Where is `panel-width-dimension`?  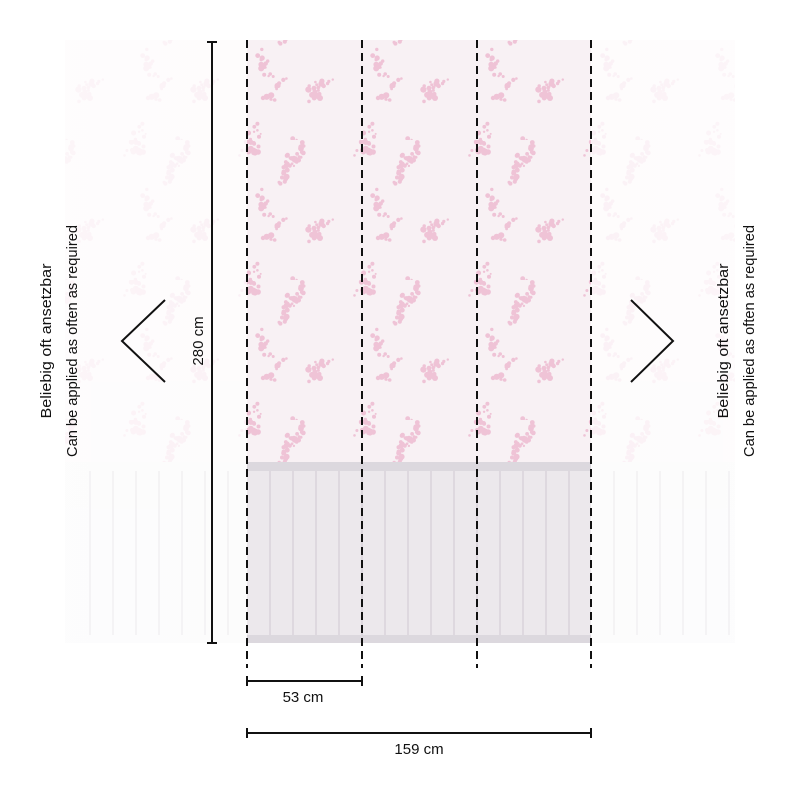 panel-width-dimension is located at coordinates (304, 681).